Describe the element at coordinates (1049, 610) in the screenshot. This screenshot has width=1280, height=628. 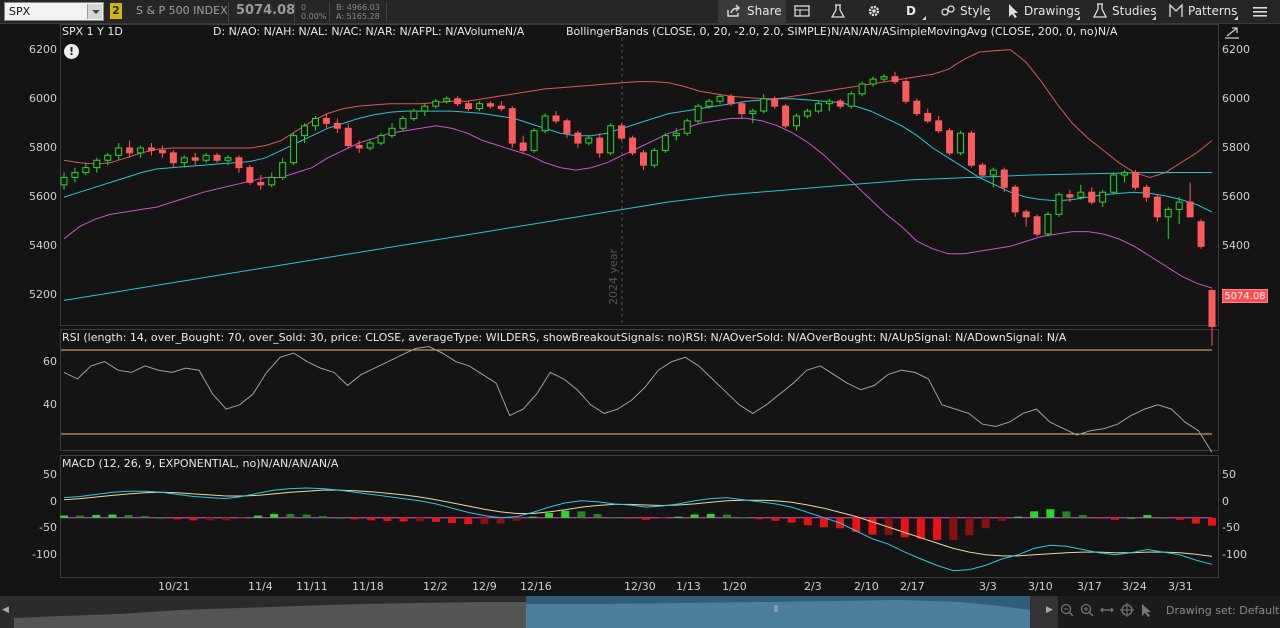
I see `navigator-scroll-right-icon: ▶` at that location.